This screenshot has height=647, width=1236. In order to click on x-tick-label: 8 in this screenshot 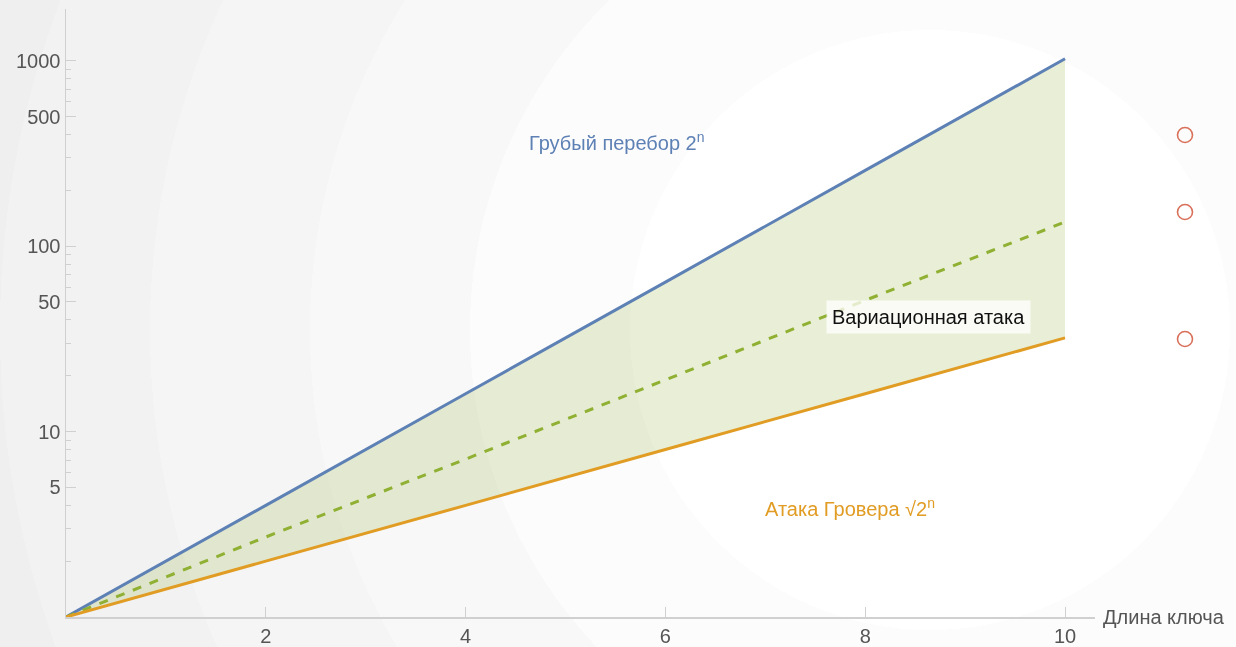, I will do `click(865, 635)`.